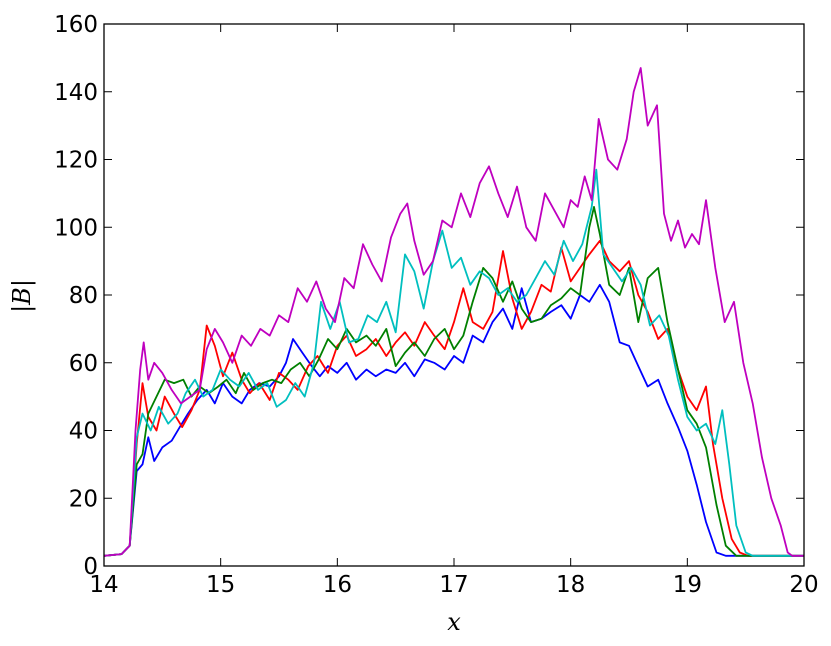 This screenshot has height=646, width=831. I want to click on y-tick-label: 160, so click(76, 25).